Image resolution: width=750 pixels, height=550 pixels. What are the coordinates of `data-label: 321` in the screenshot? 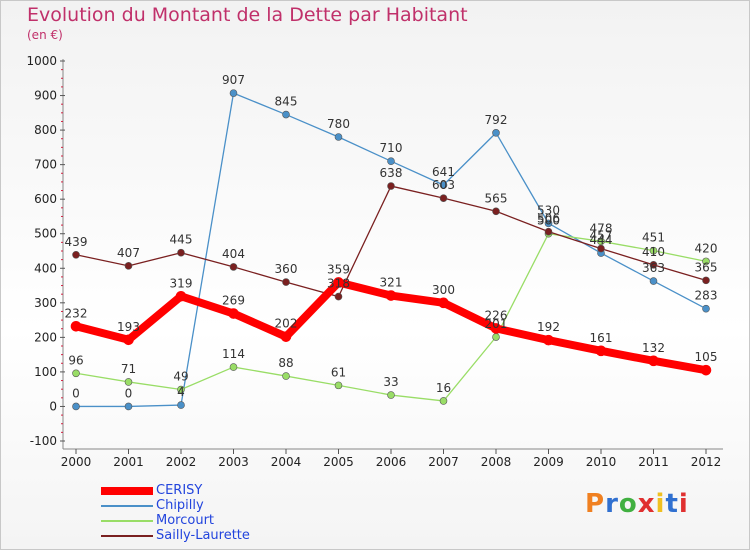 It's located at (391, 283).